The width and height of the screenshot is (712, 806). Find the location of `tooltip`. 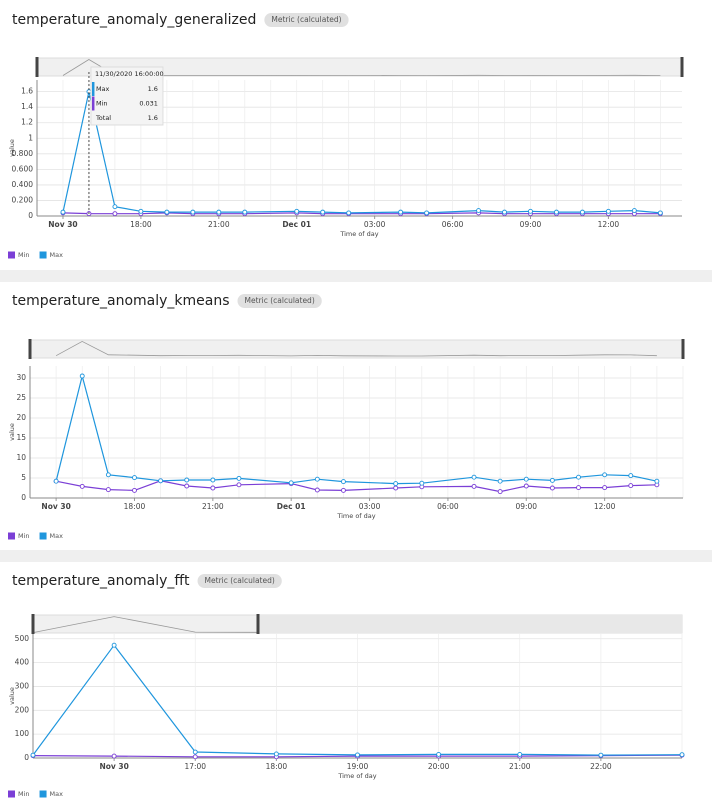

tooltip is located at coordinates (127, 96).